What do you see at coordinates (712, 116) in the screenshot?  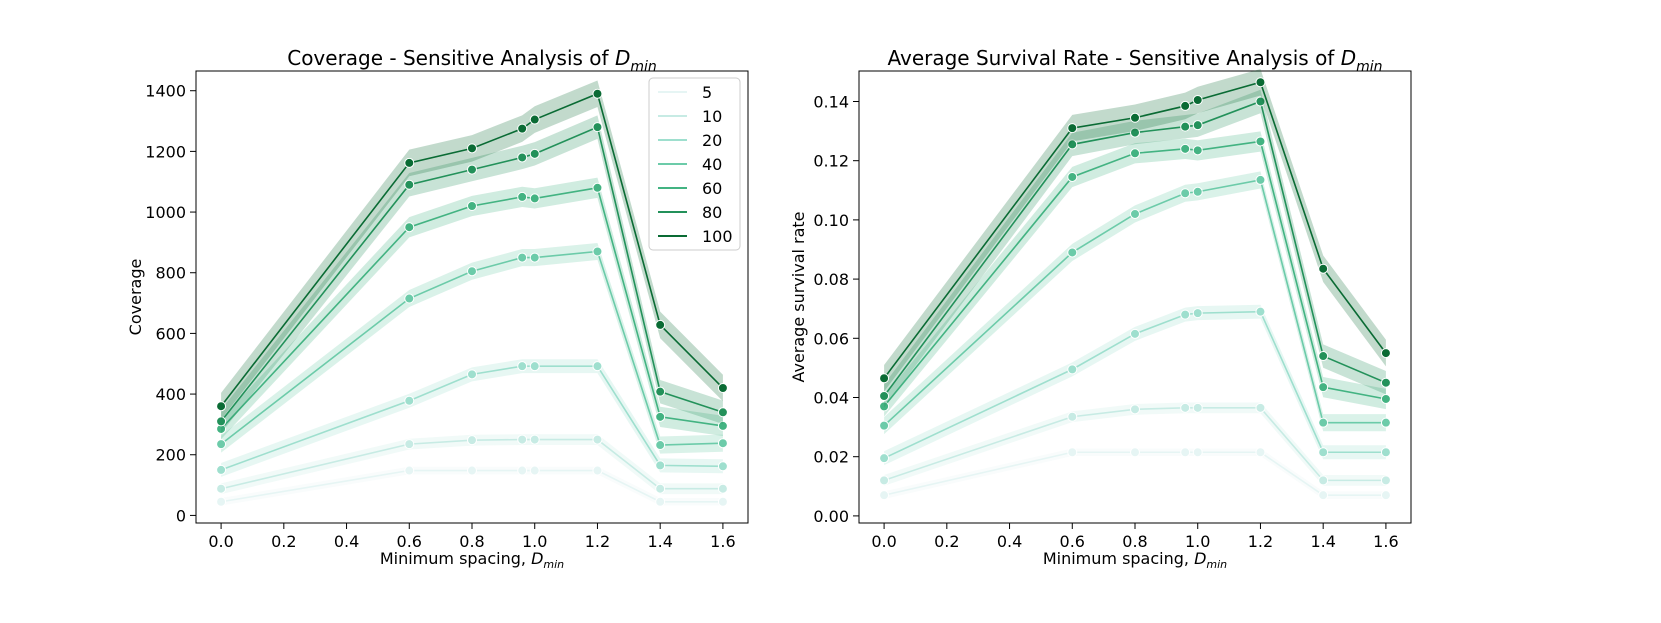 I see `legend-label: 10` at bounding box center [712, 116].